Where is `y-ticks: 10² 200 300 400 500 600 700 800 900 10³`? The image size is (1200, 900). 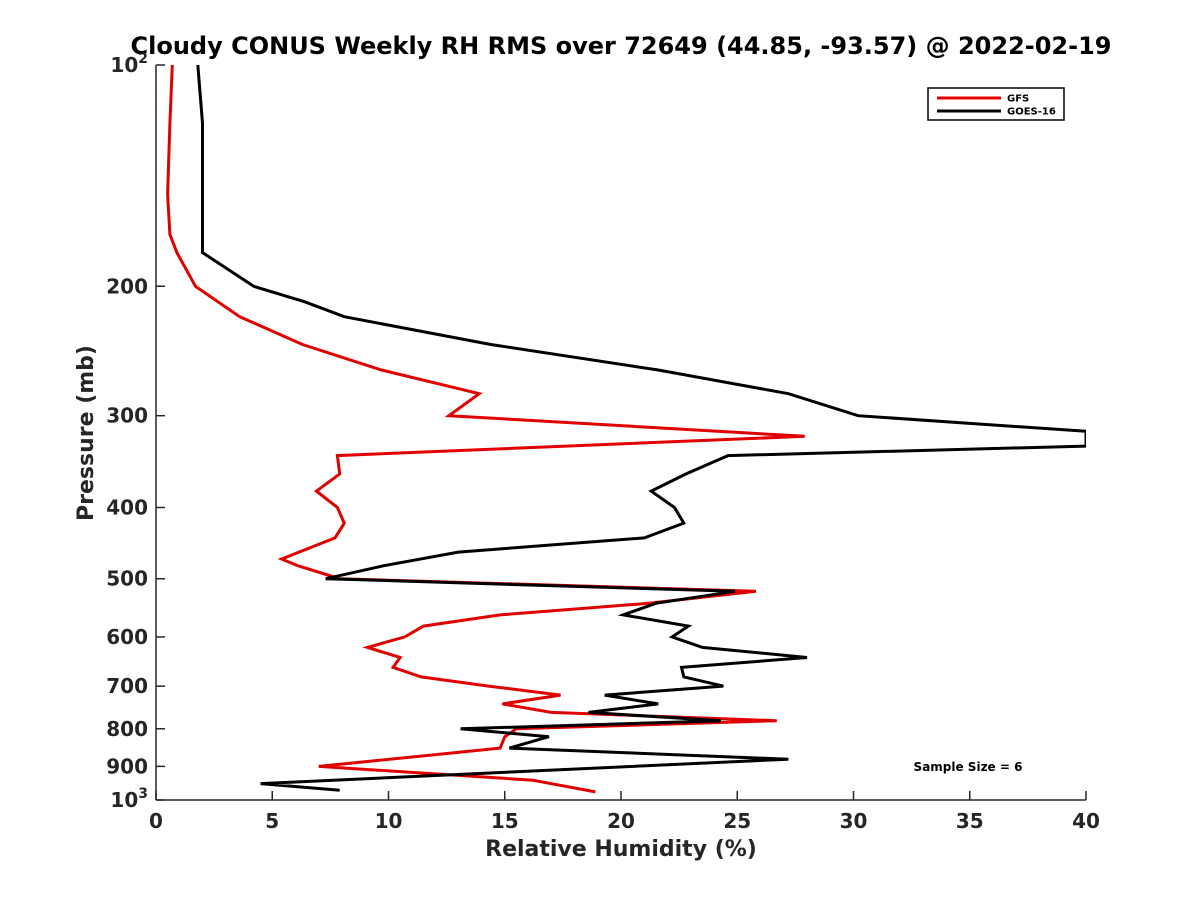
y-ticks: 10² 200 300 400 500 600 700 800 900 10³ is located at coordinates (135, 431).